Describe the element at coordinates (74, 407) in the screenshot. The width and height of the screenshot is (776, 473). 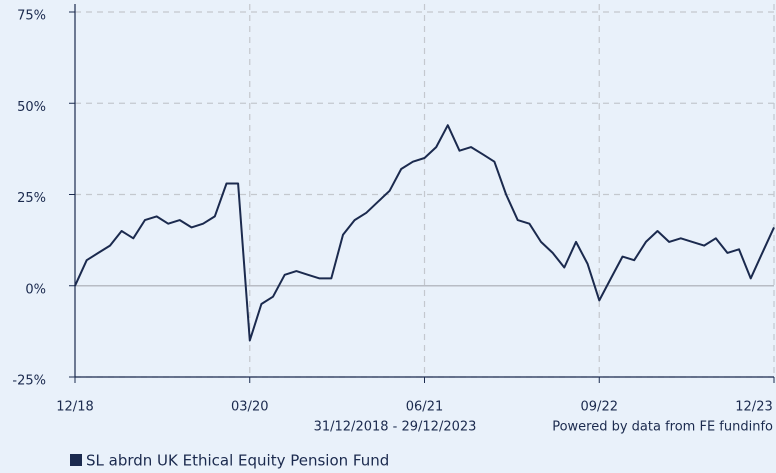
I see `x-tick-label: 12/18` at that location.